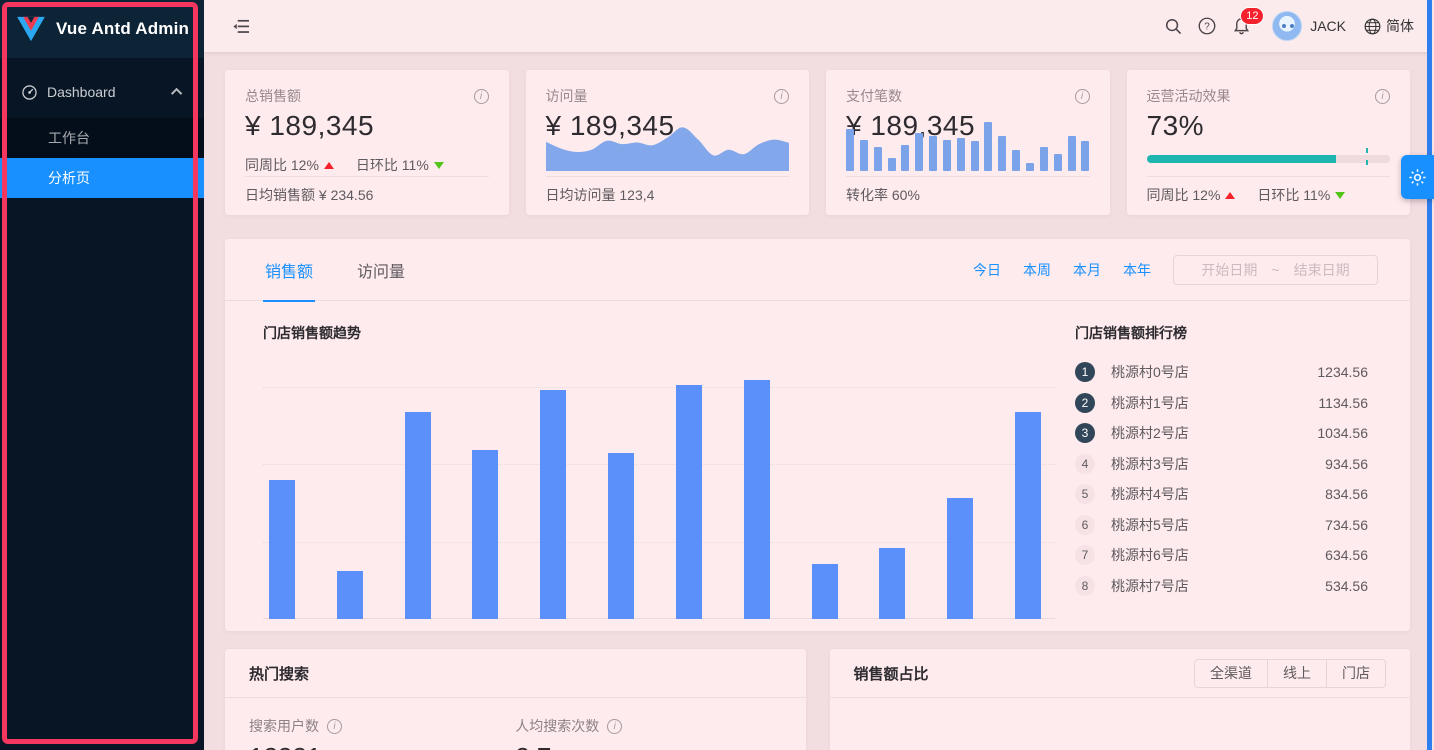  Describe the element at coordinates (1342, 433) in the screenshot. I see `rank-store-value: 1034.56` at that location.